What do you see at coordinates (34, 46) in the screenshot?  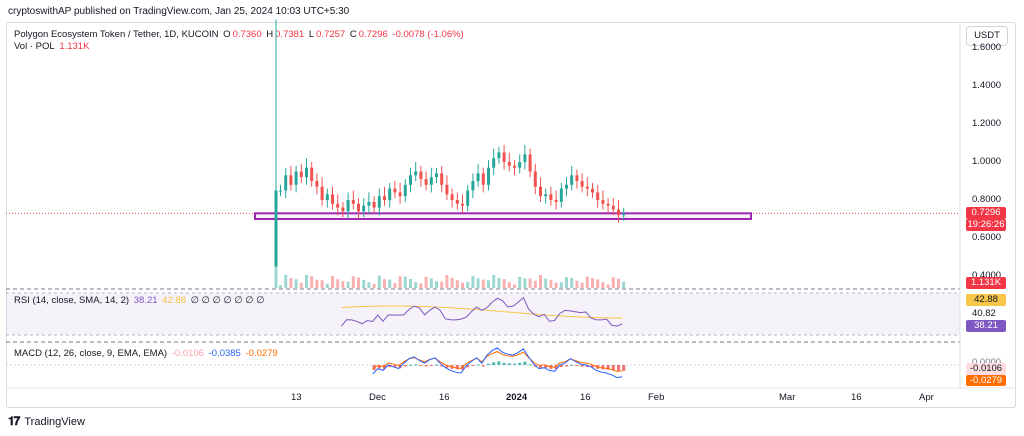 I see `volume-label: Vol · POL` at bounding box center [34, 46].